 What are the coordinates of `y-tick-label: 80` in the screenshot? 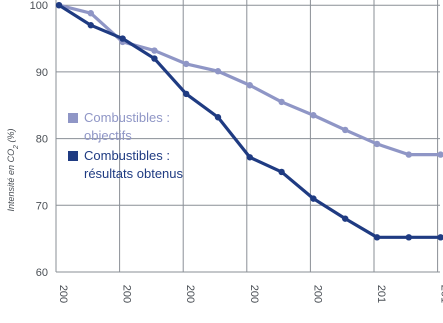 It's located at (42, 140).